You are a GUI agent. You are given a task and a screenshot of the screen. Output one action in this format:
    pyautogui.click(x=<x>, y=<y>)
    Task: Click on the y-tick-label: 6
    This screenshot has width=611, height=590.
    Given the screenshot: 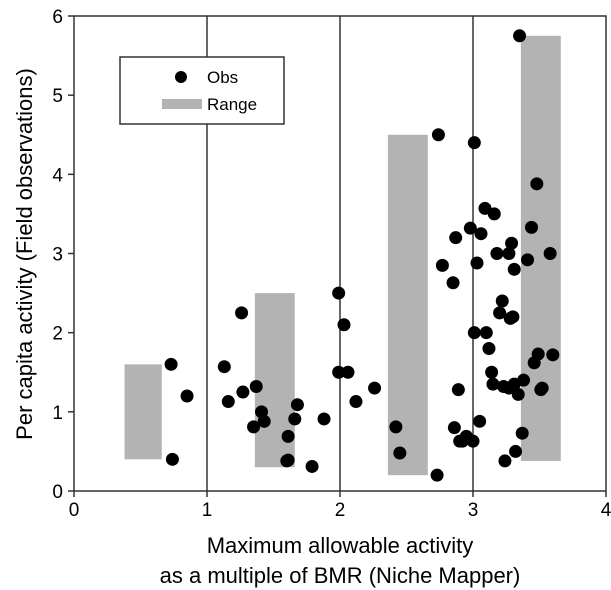 What is the action you would take?
    pyautogui.click(x=57, y=17)
    